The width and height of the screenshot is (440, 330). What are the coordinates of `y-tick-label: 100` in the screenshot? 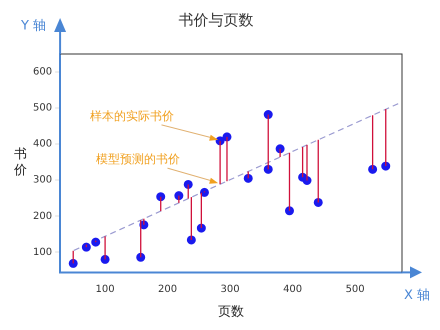 It's located at (42, 252).